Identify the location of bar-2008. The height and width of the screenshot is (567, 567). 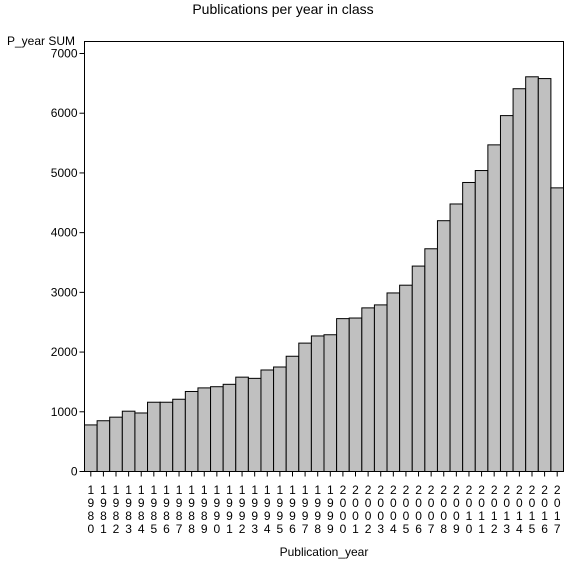
(443, 346).